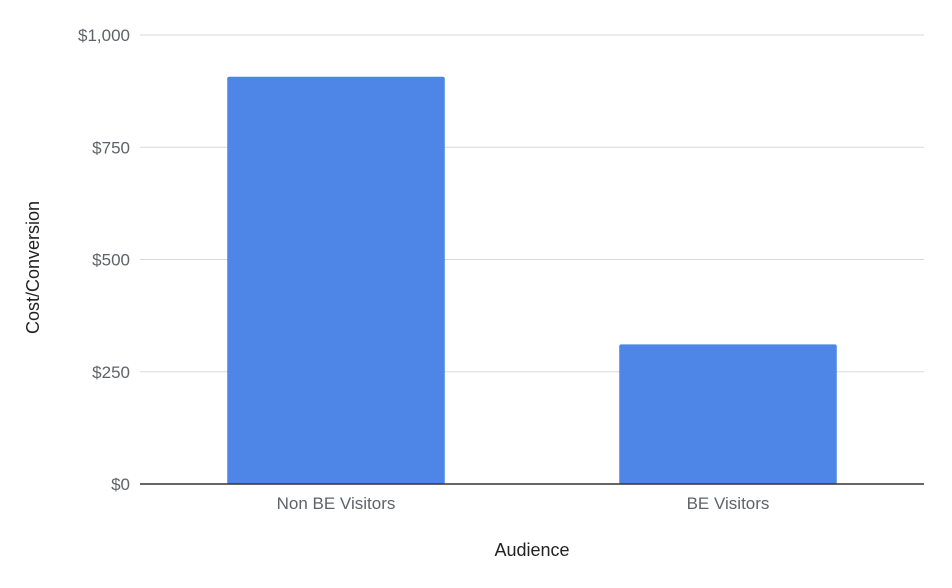 This screenshot has height=588, width=952. I want to click on y-tick-label: $250, so click(111, 372).